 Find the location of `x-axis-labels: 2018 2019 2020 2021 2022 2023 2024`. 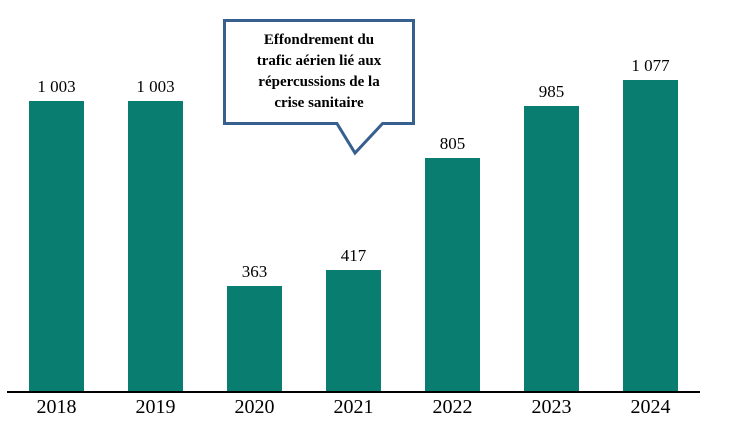

x-axis-labels: 2018 2019 2020 2021 2022 2023 2024 is located at coordinates (353, 407).